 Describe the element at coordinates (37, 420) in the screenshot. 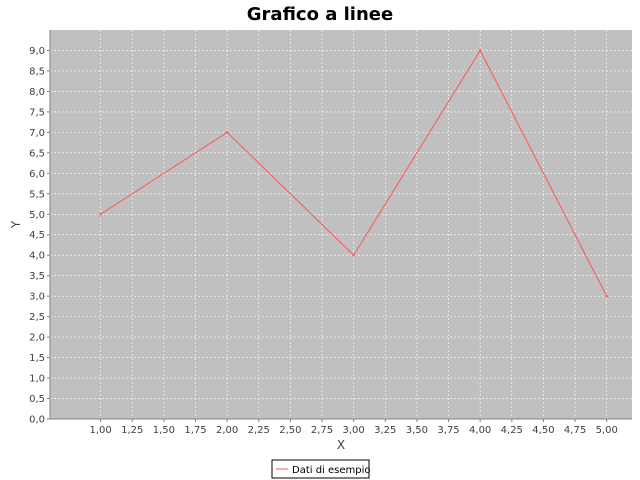

I see `y-tick-label: 0,0` at that location.